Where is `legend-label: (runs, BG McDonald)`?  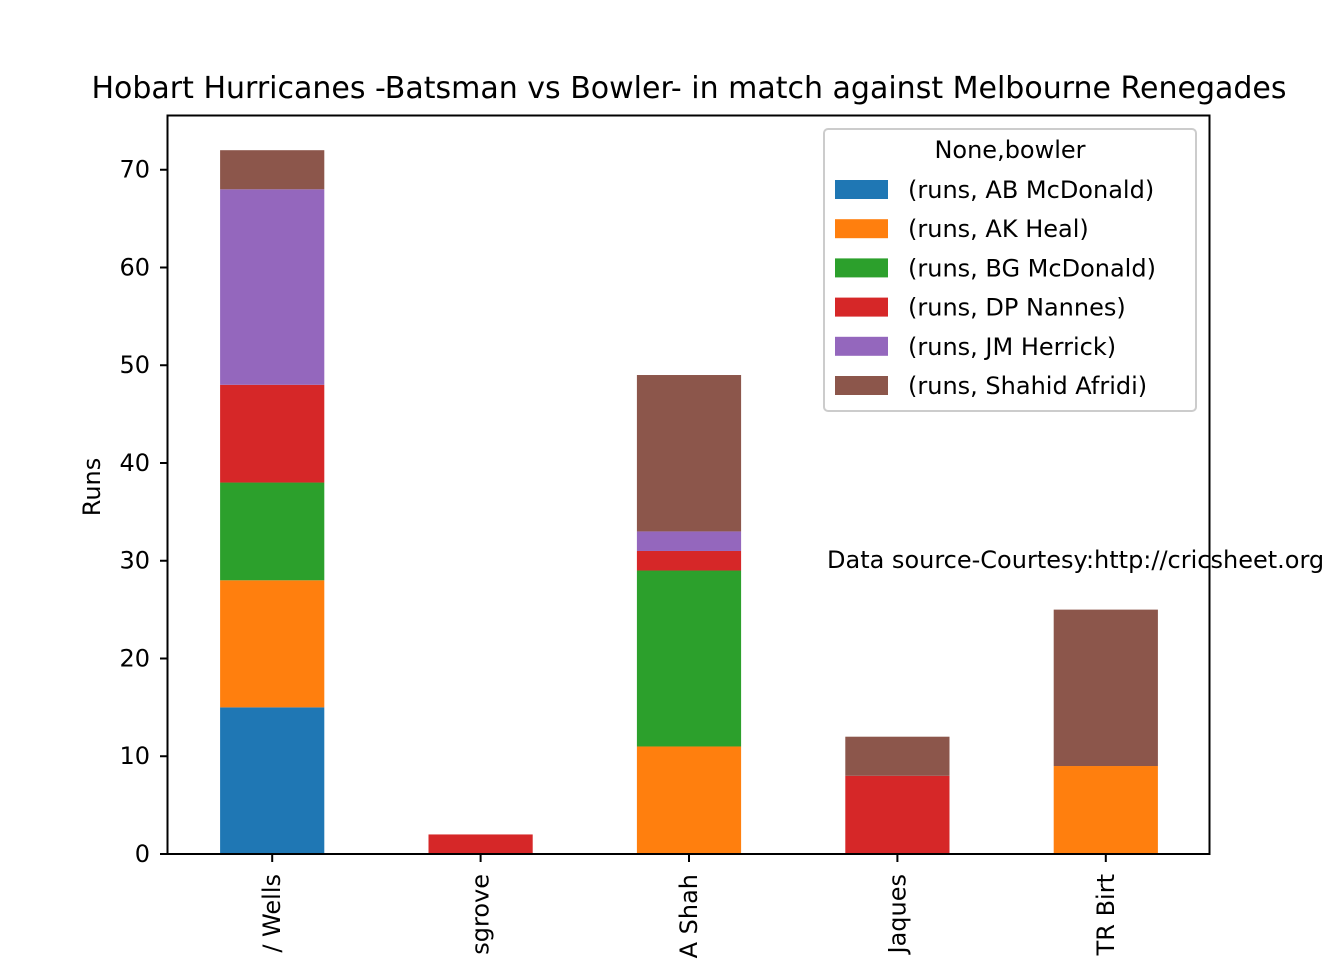 legend-label: (runs, BG McDonald) is located at coordinates (1032, 268).